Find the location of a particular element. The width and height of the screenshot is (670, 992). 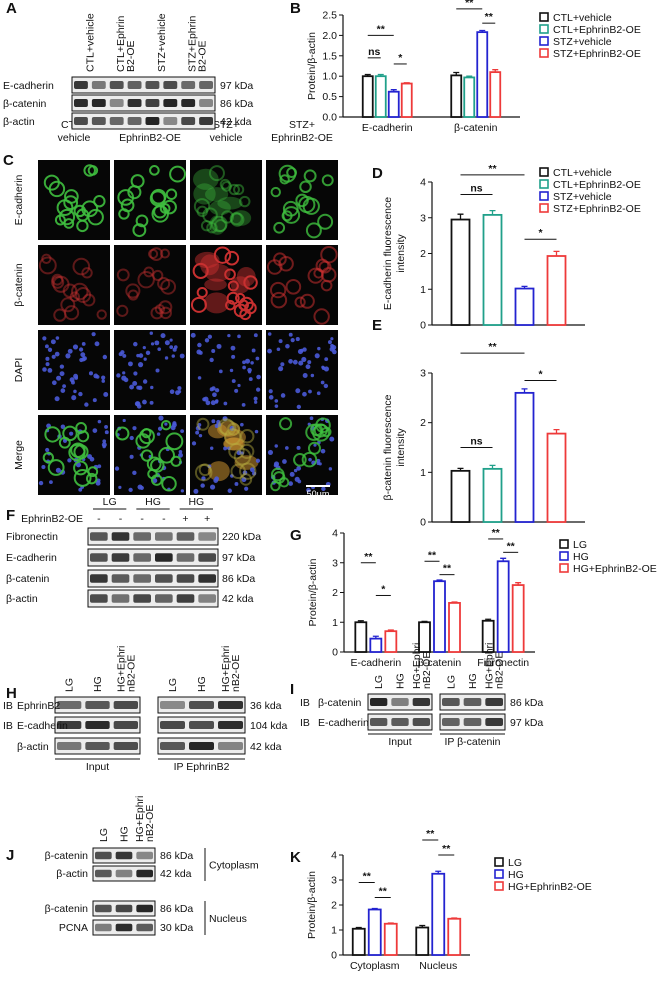

size-label: 97 kDa is located at coordinates (526, 723).